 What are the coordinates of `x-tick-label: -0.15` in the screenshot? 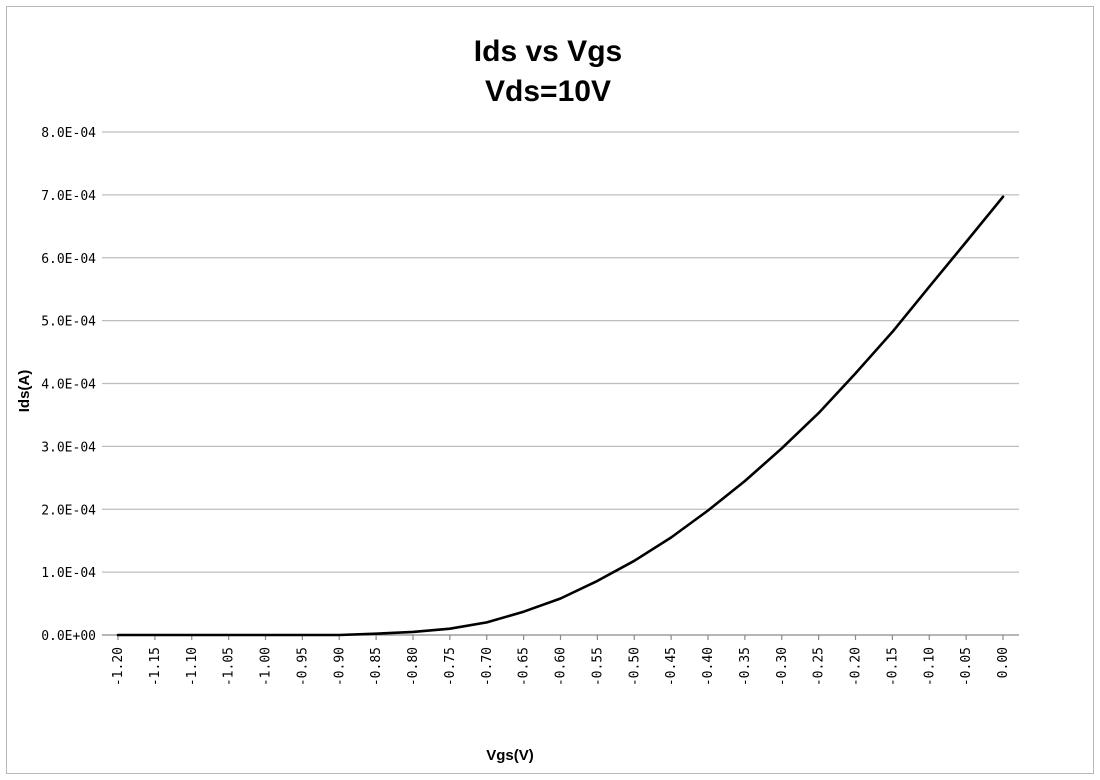 It's located at (892, 666).